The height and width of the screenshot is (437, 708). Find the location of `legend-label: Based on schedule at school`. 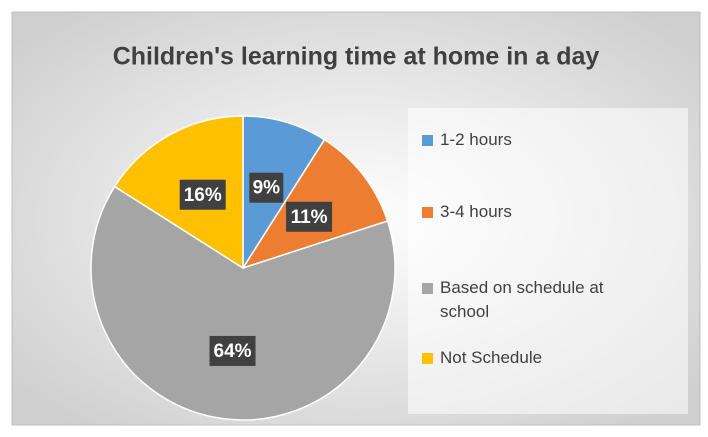

legend-label: Based on schedule at school is located at coordinates (522, 299).